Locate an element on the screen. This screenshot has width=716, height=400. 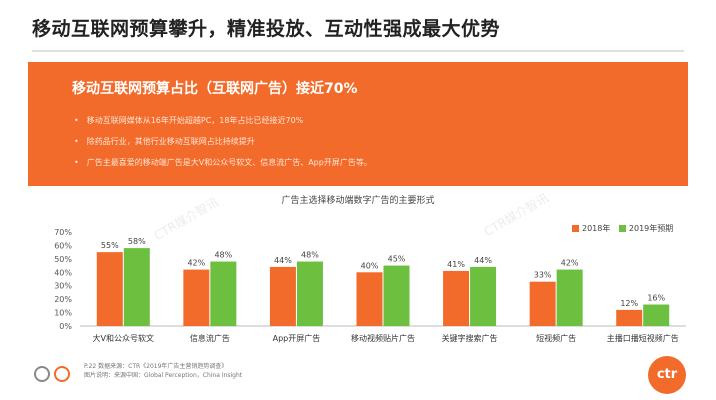
y-tick-label: 40% is located at coordinates (63, 272).